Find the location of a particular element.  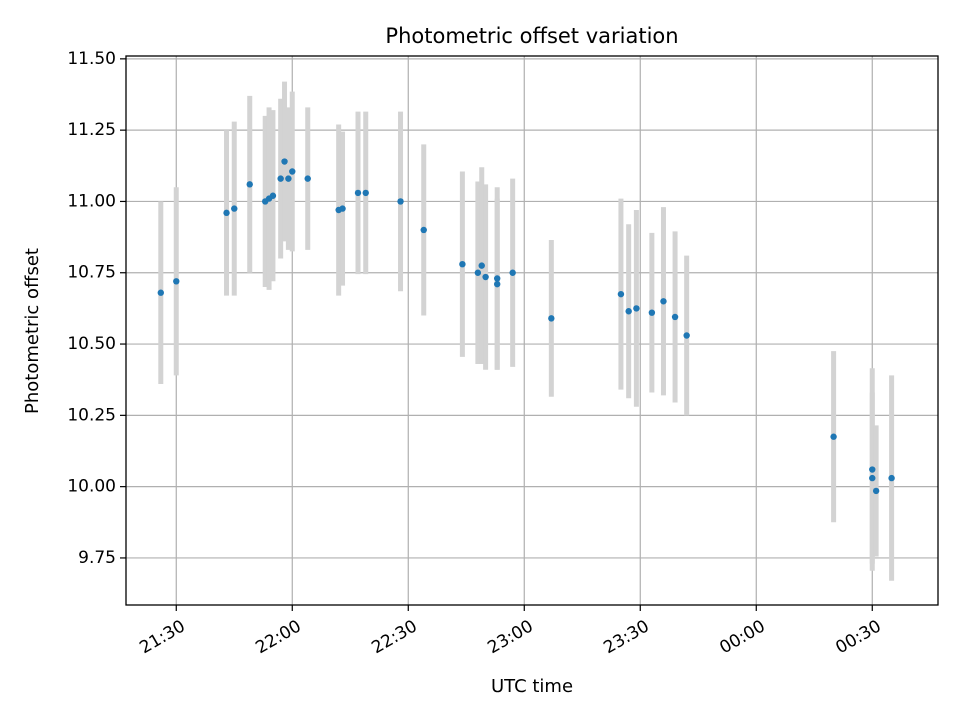

x-axis-label: UTC time is located at coordinates (532, 686).